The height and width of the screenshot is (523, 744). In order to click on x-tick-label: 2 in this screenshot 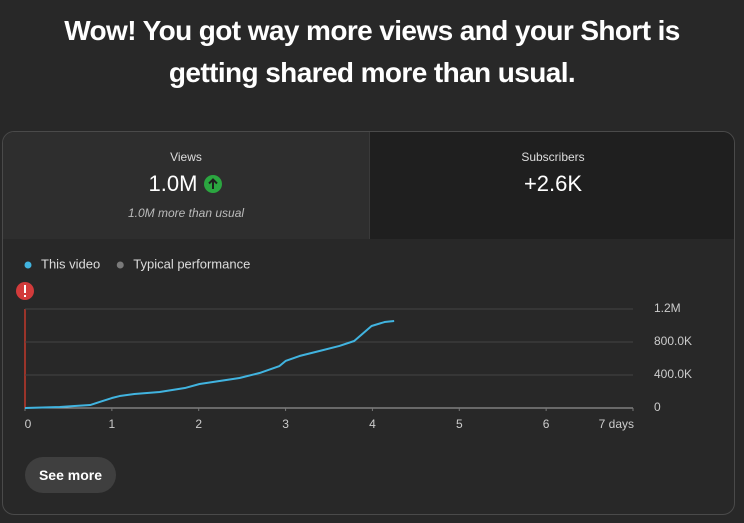, I will do `click(198, 424)`.